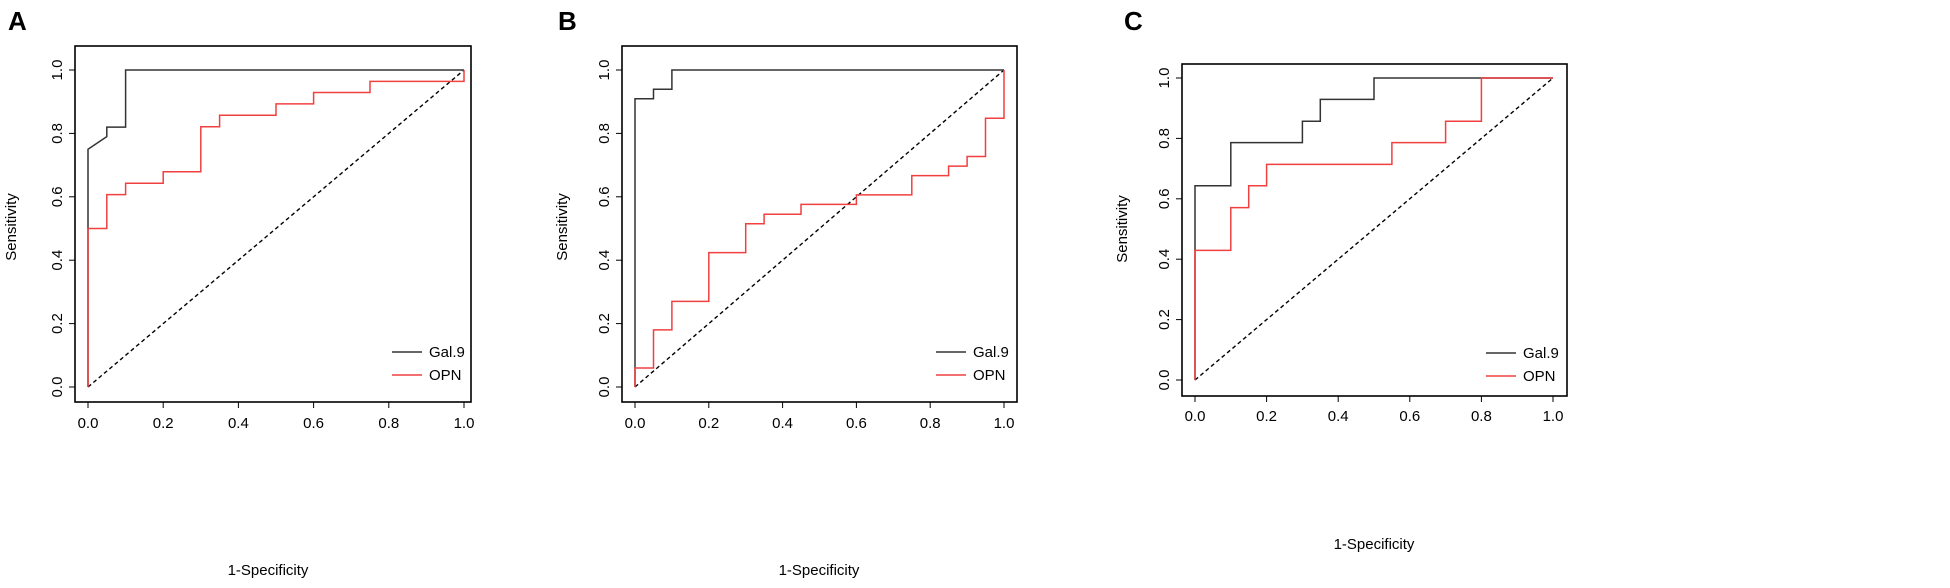 This screenshot has width=1950, height=588. I want to click on panel-letter: C, so click(1133, 21).